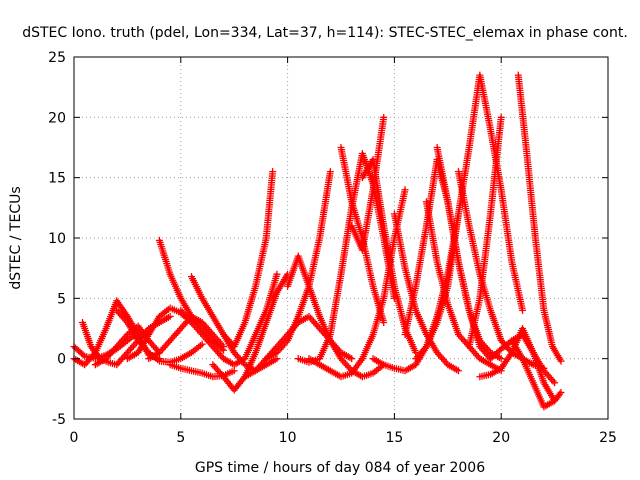  I want to click on x-tick-label: 10, so click(288, 438).